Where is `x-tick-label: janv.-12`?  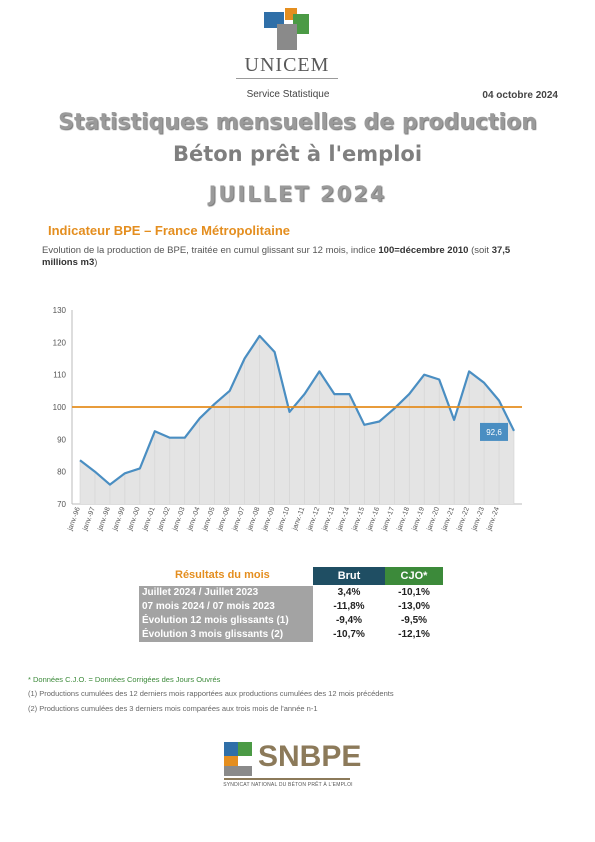
x-tick-label: janv.-12 is located at coordinates (313, 519).